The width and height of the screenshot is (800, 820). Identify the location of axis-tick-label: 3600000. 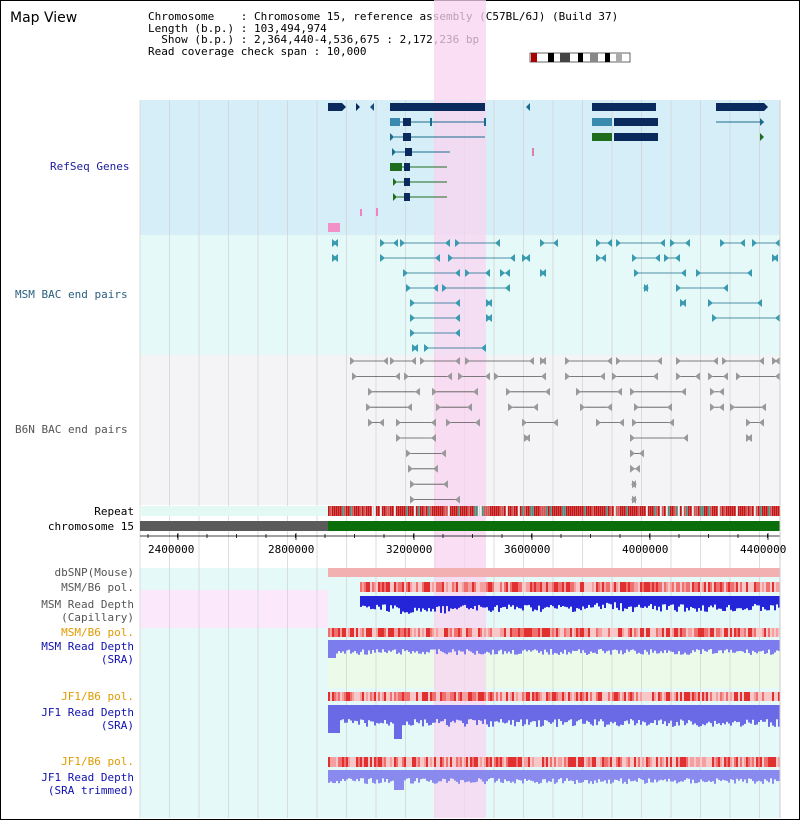
(527, 549).